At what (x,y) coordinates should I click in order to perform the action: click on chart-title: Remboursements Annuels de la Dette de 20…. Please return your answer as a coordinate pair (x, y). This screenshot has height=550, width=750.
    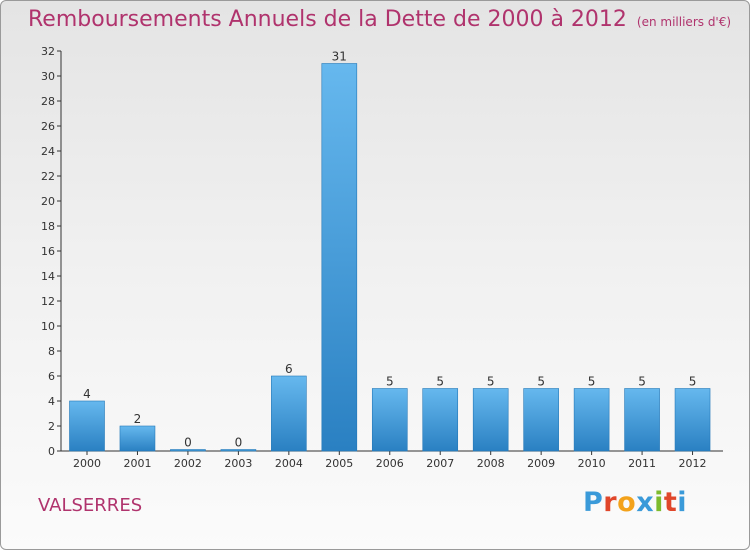
    Looking at the image, I should click on (379, 19).